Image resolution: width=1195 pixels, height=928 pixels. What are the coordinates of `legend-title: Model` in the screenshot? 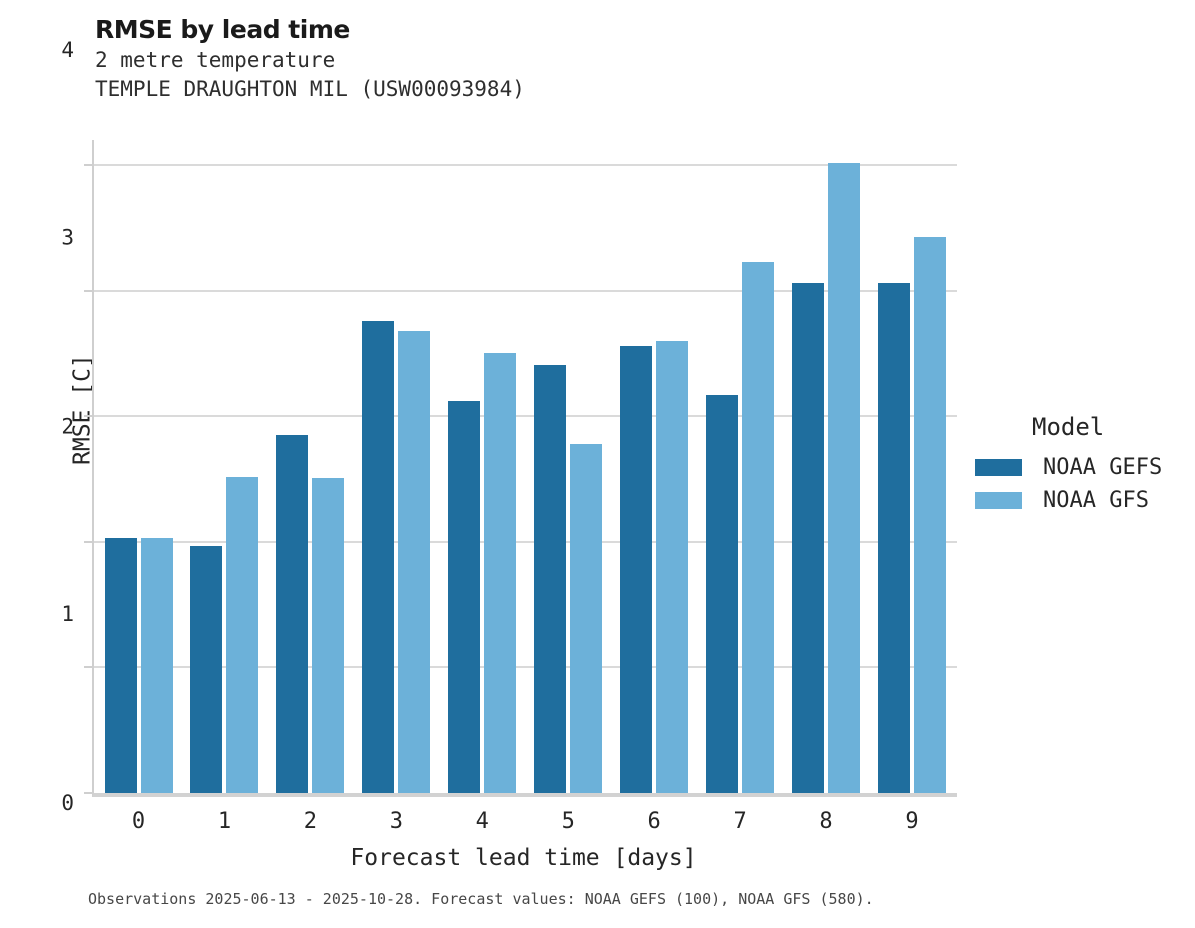 It's located at (1068, 427).